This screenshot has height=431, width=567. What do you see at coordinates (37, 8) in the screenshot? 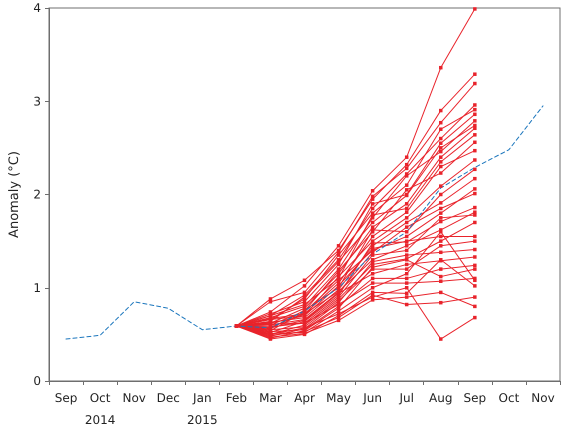
I see `y-tick-label: 4` at bounding box center [37, 8].